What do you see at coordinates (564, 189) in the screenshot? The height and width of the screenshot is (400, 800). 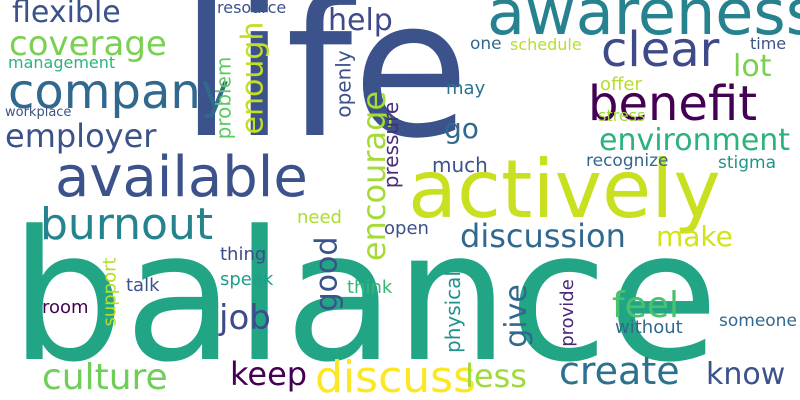 I see `word-actively: actively` at bounding box center [564, 189].